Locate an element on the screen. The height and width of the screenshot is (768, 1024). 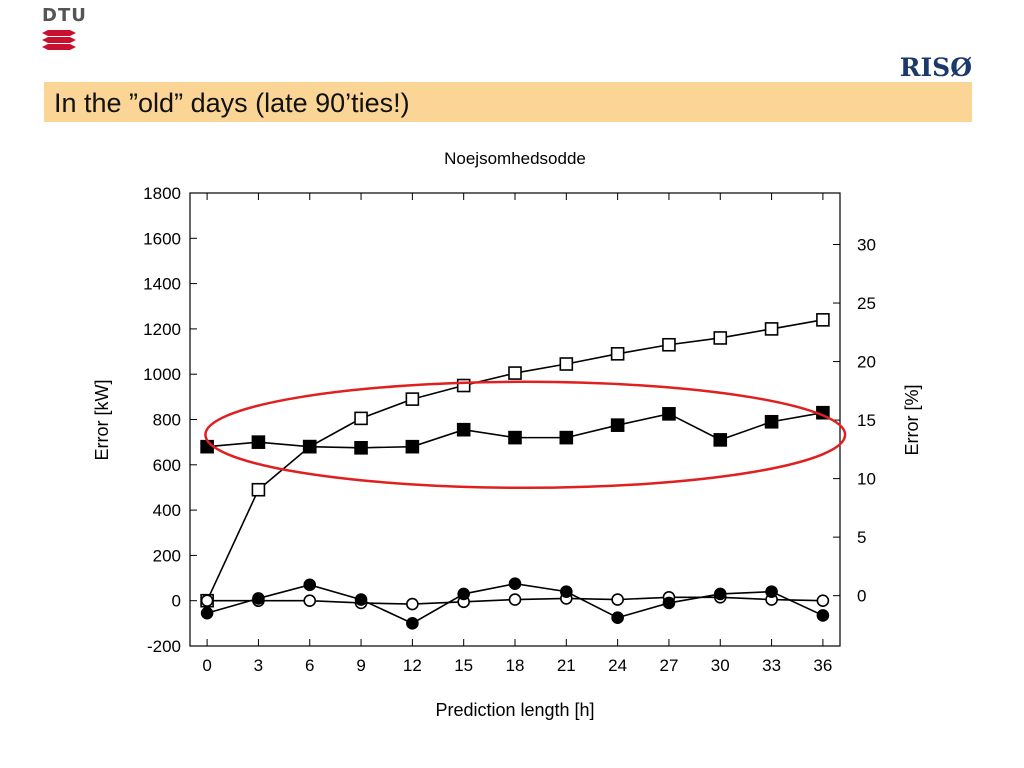
y-right-tick-label: 0 is located at coordinates (861, 596).